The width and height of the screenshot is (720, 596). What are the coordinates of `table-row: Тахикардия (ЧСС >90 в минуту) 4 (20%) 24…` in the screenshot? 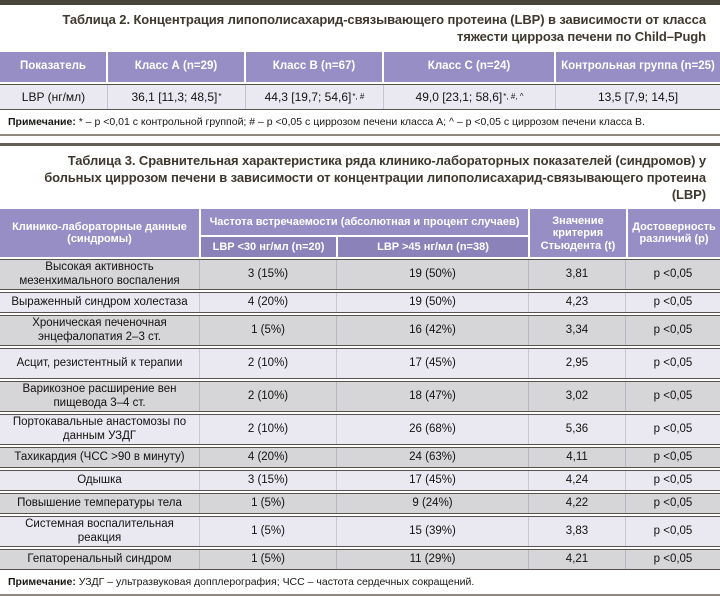 It's located at (360, 458).